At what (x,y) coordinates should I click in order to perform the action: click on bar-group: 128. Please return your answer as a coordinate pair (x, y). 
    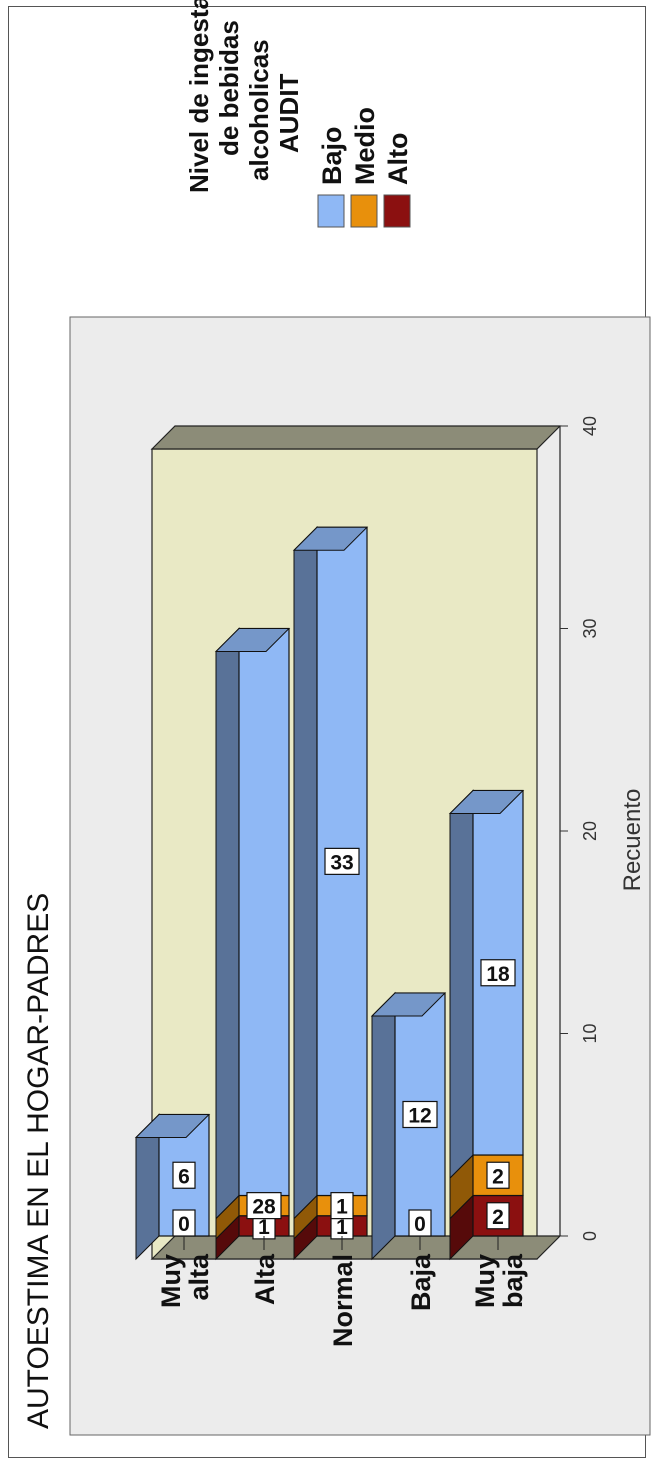
    Looking at the image, I should click on (252, 944).